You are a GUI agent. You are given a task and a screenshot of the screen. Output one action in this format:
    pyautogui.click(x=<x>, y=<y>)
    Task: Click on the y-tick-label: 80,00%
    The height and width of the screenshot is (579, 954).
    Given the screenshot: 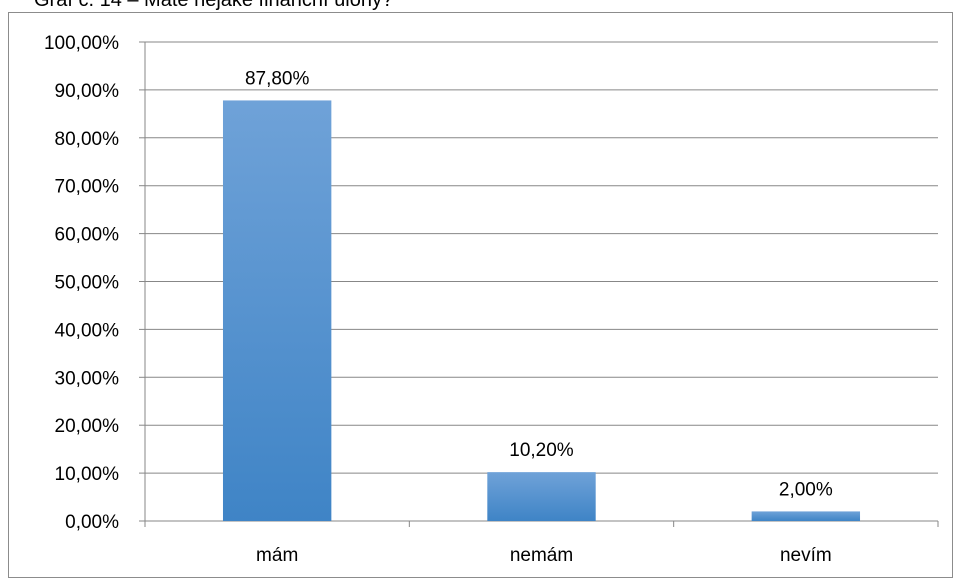 What is the action you would take?
    pyautogui.click(x=87, y=139)
    